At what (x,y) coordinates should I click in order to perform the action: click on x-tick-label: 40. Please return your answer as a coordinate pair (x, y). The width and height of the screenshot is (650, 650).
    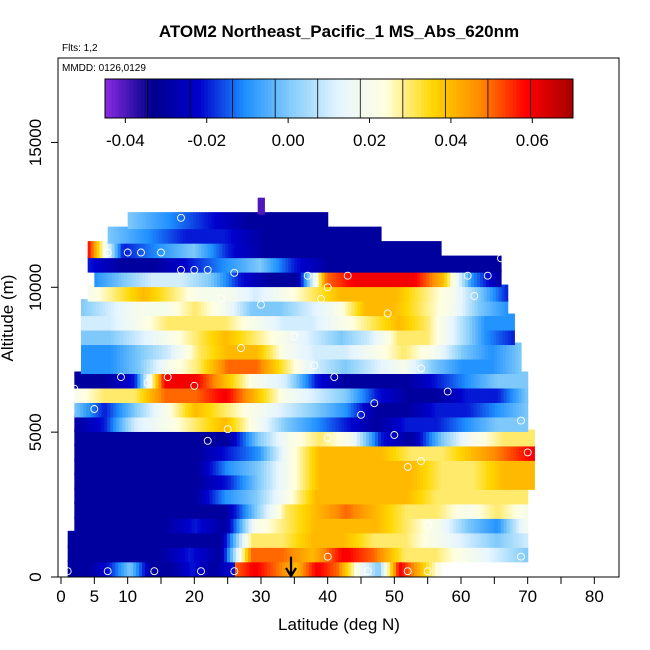
    Looking at the image, I should click on (327, 596).